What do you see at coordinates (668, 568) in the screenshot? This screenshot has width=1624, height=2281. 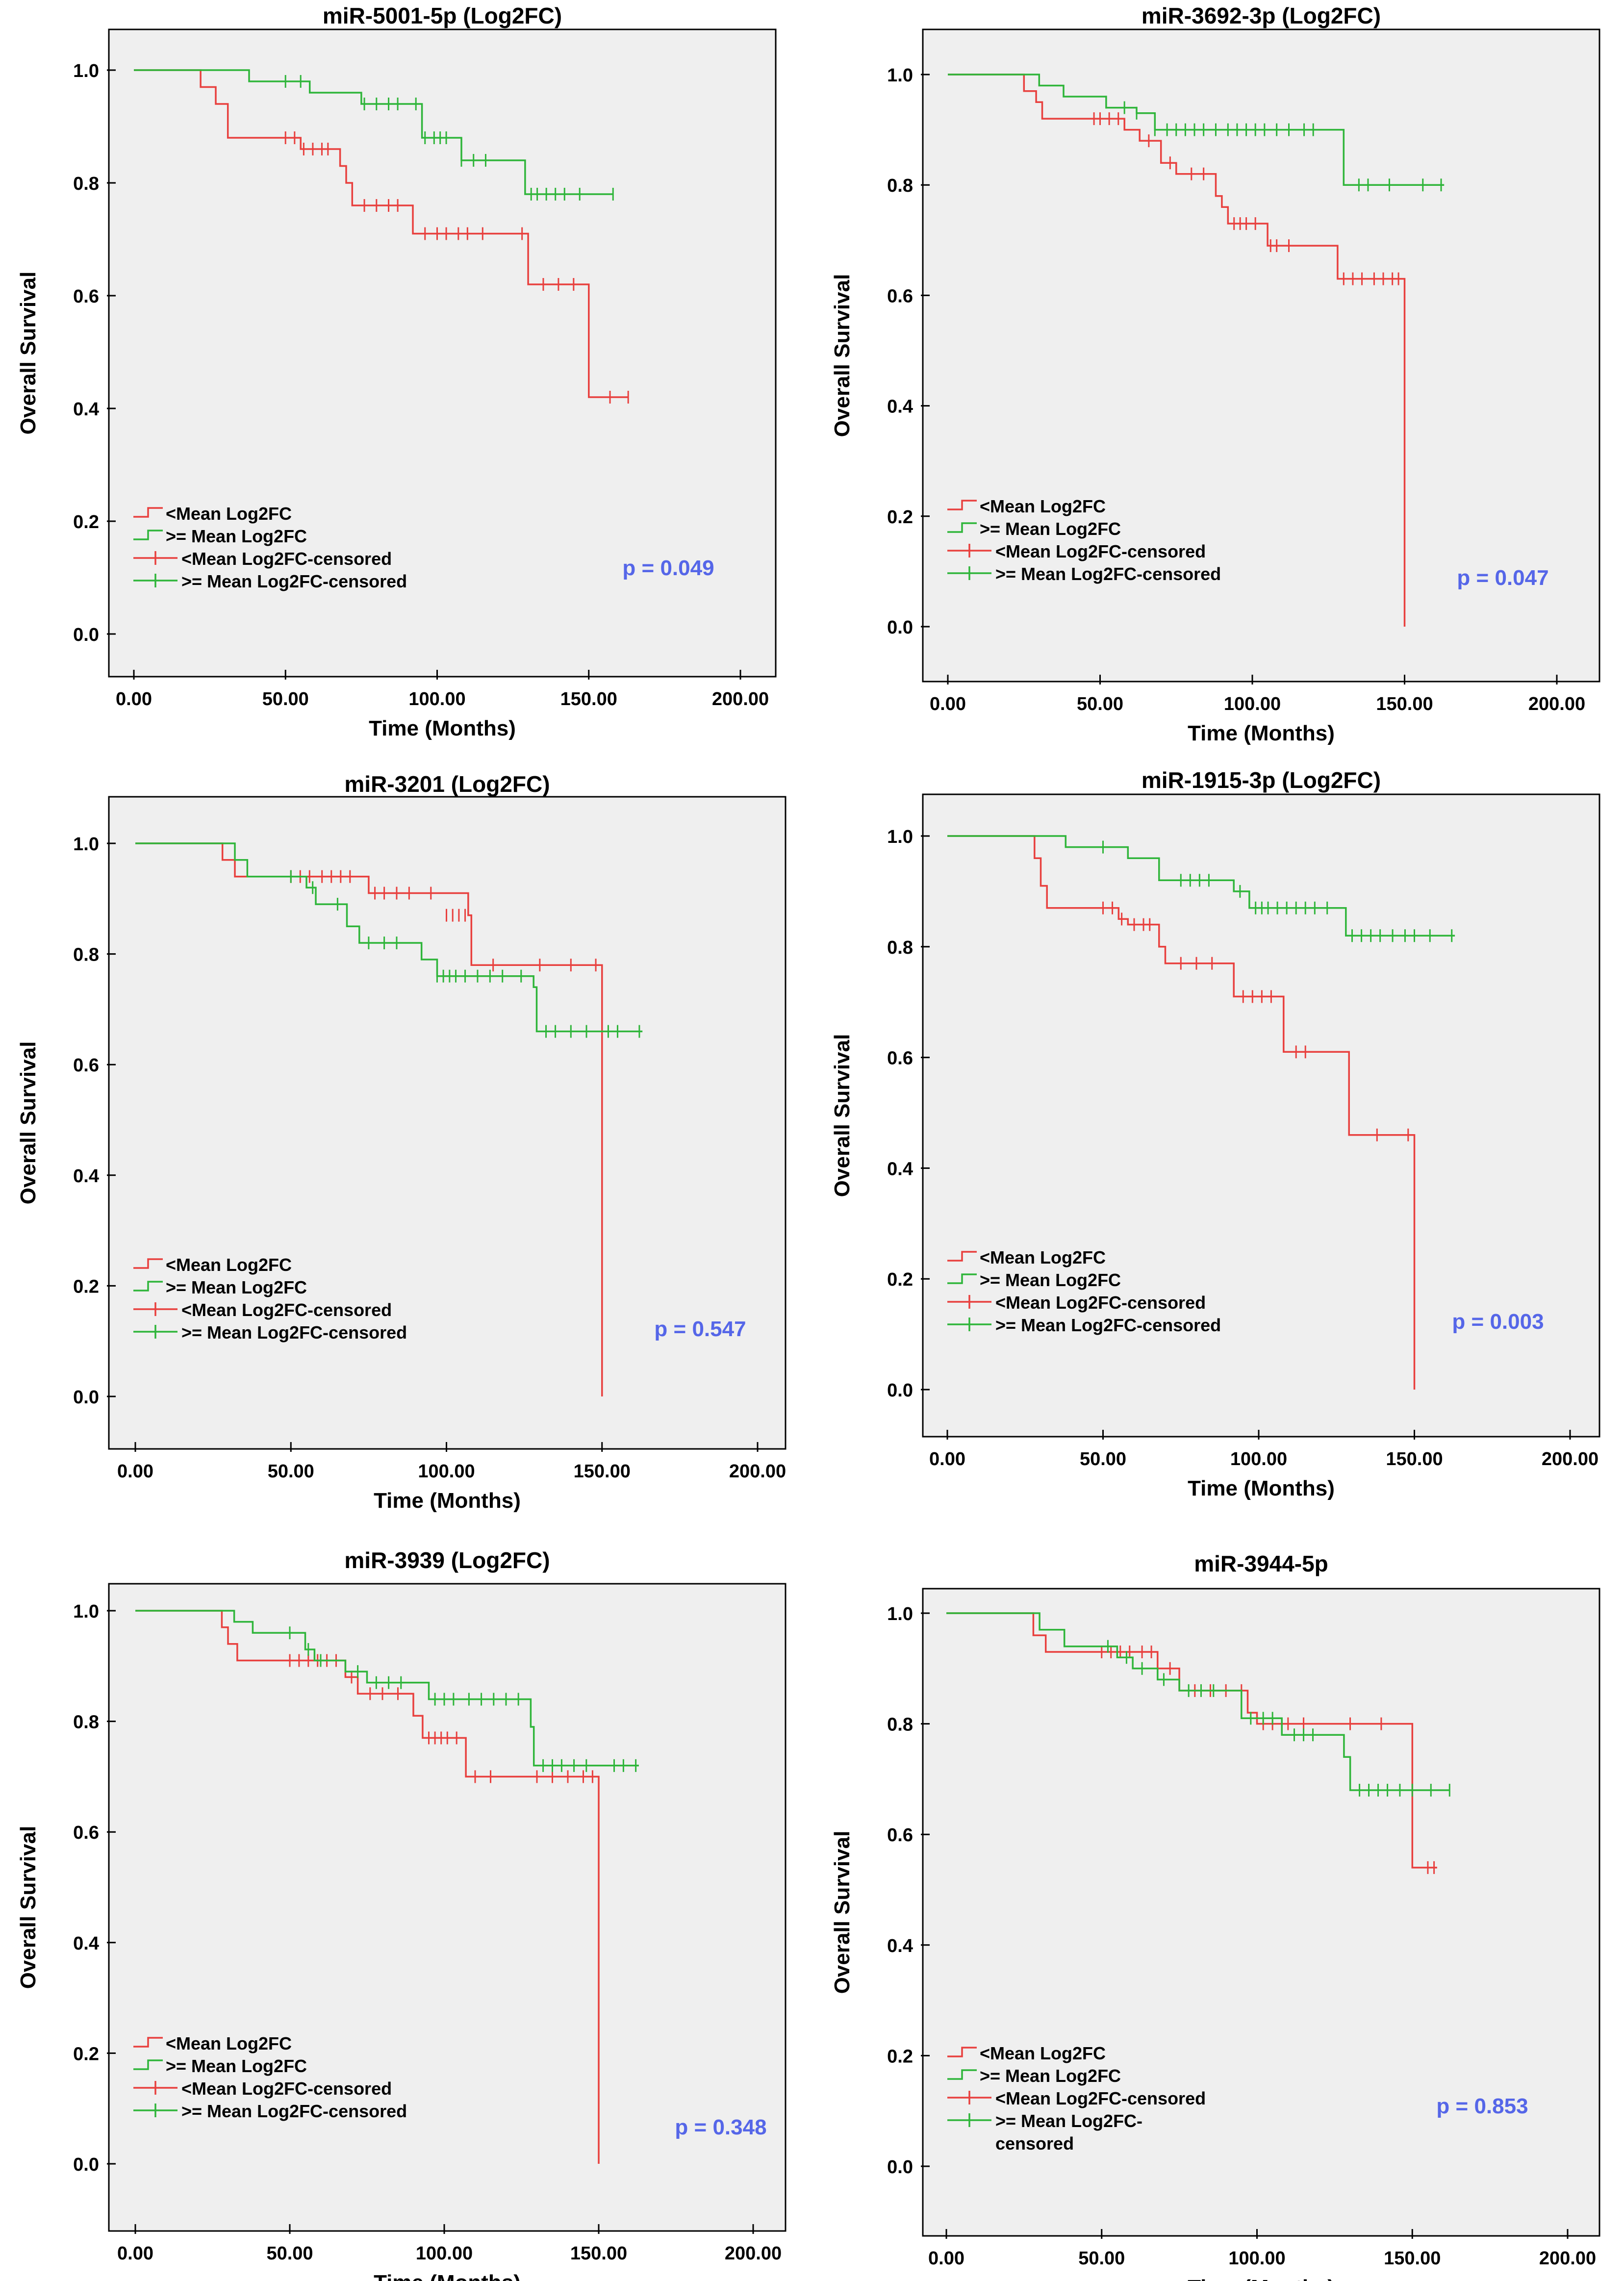 I see `p-value: p = 0.049` at bounding box center [668, 568].